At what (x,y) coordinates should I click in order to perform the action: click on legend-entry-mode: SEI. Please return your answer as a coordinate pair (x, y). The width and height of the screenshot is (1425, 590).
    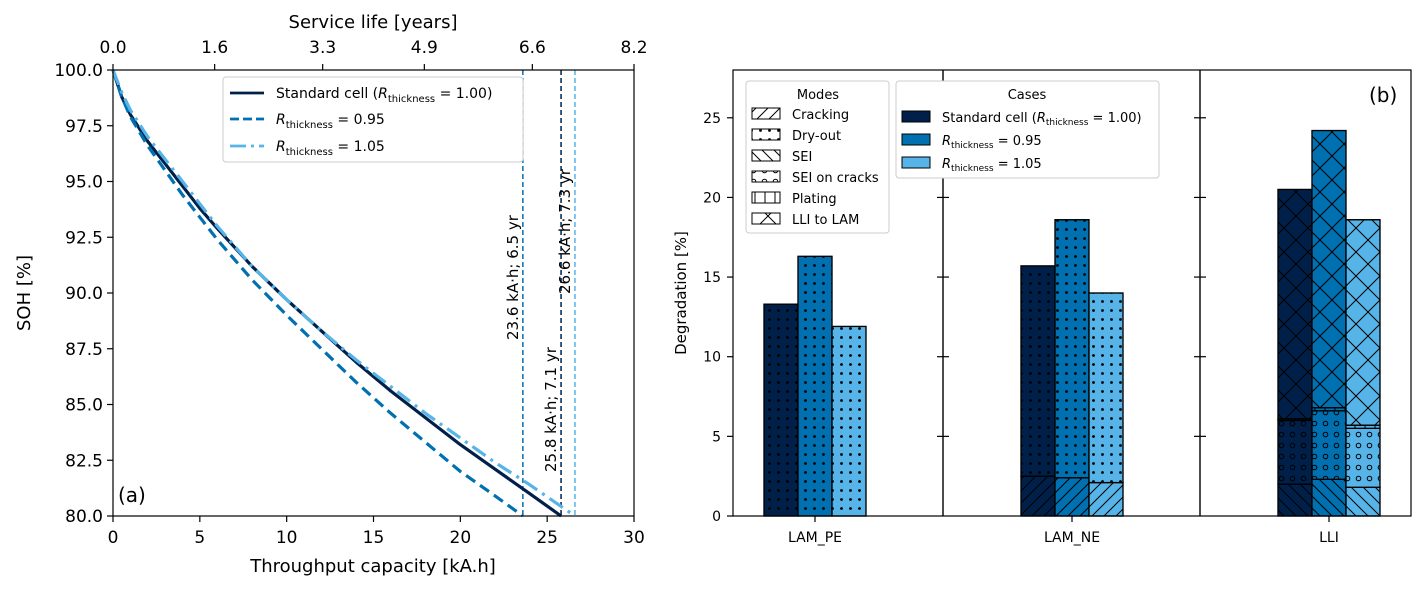
    Looking at the image, I should click on (802, 157).